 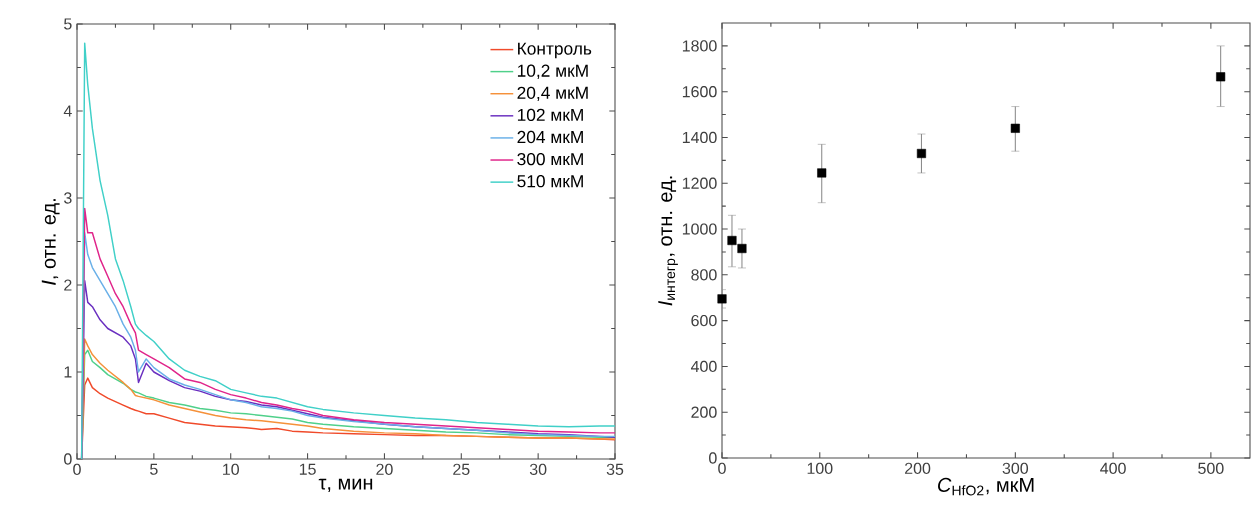 What do you see at coordinates (699, 92) in the screenshot?
I see `y-tick-label: 1600` at bounding box center [699, 92].